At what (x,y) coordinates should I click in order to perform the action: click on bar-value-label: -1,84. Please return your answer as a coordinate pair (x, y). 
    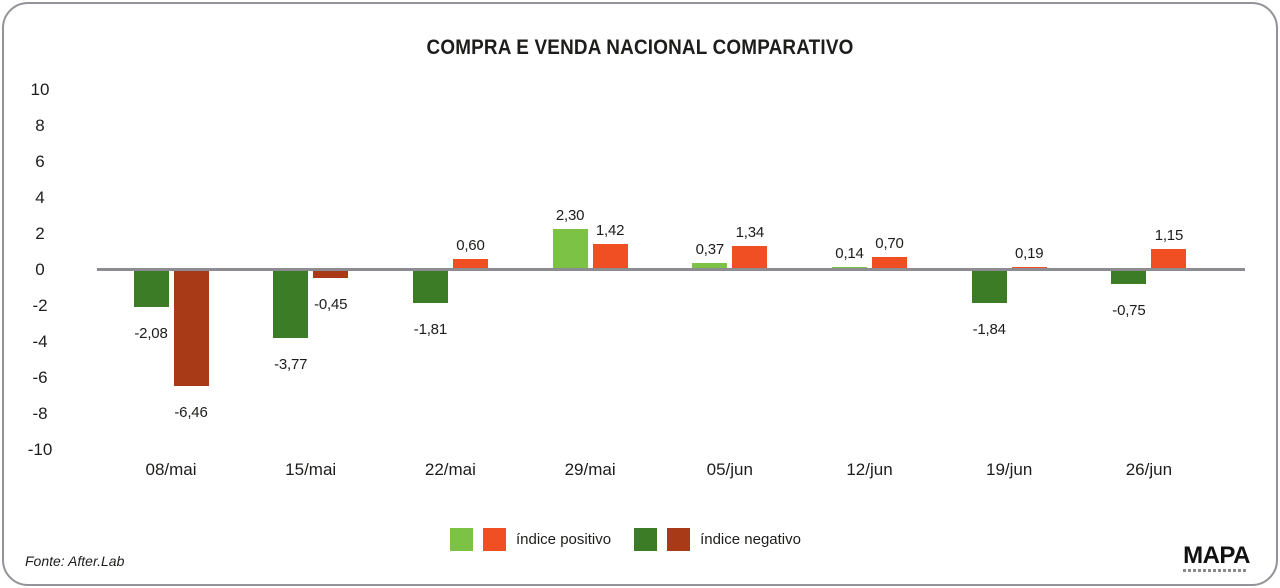
    Looking at the image, I should click on (989, 330).